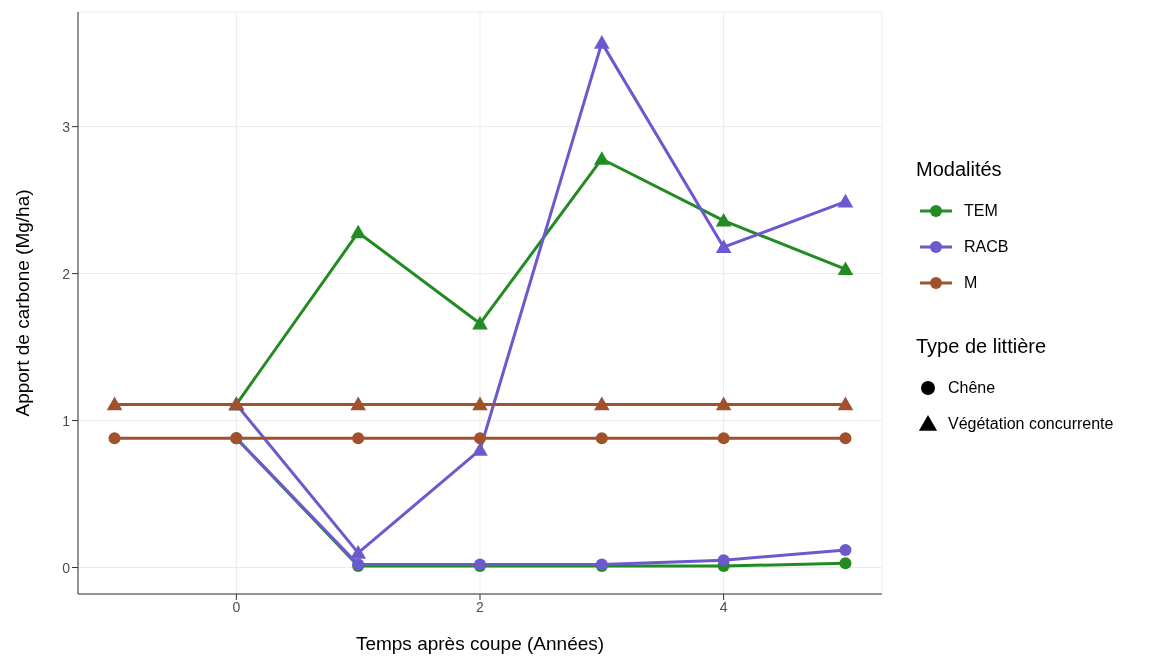  What do you see at coordinates (986, 247) in the screenshot?
I see `legend-label: RACB` at bounding box center [986, 247].